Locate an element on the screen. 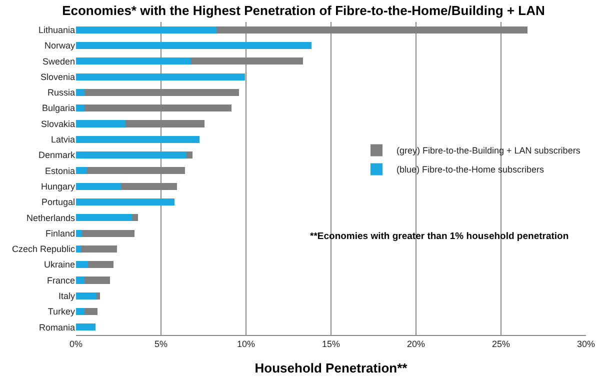  y-tick-label: Finland is located at coordinates (60, 233).